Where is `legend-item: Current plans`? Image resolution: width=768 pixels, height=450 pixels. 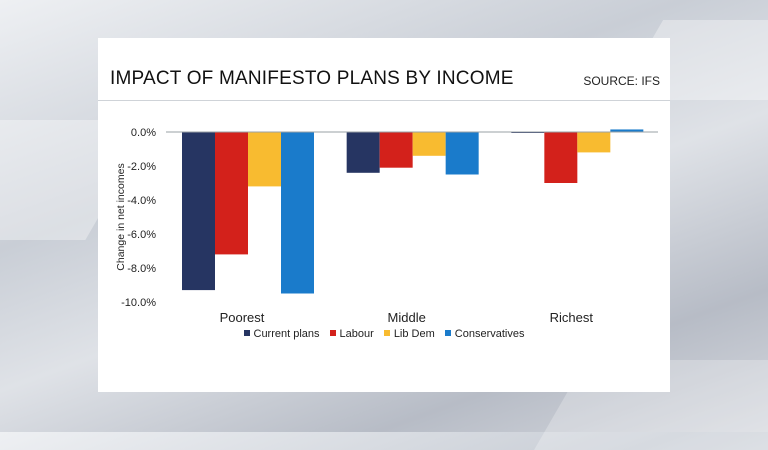 legend-item: Current plans is located at coordinates (281, 334).